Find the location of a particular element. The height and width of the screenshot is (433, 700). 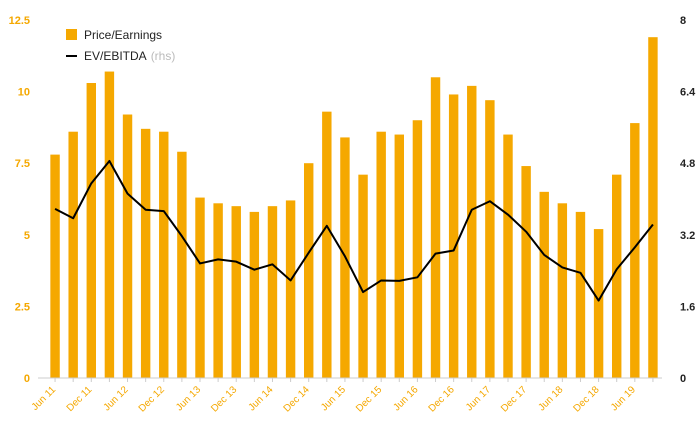

y-tick-left: 5 is located at coordinates (27, 236).